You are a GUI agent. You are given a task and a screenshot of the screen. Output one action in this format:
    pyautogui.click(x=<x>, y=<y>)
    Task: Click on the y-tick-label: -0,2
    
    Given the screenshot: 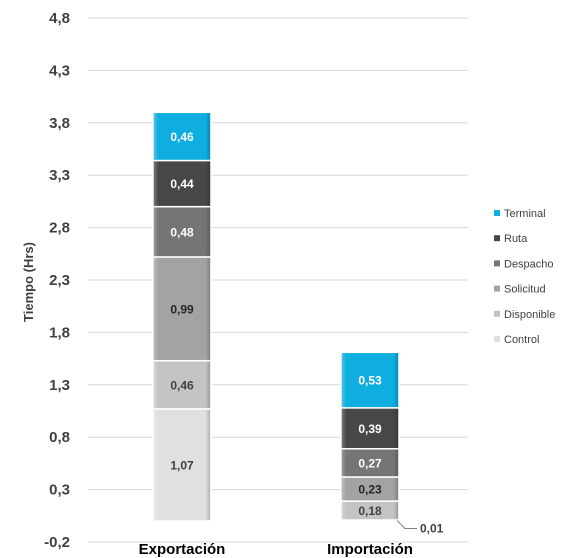 What is the action you would take?
    pyautogui.click(x=57, y=542)
    